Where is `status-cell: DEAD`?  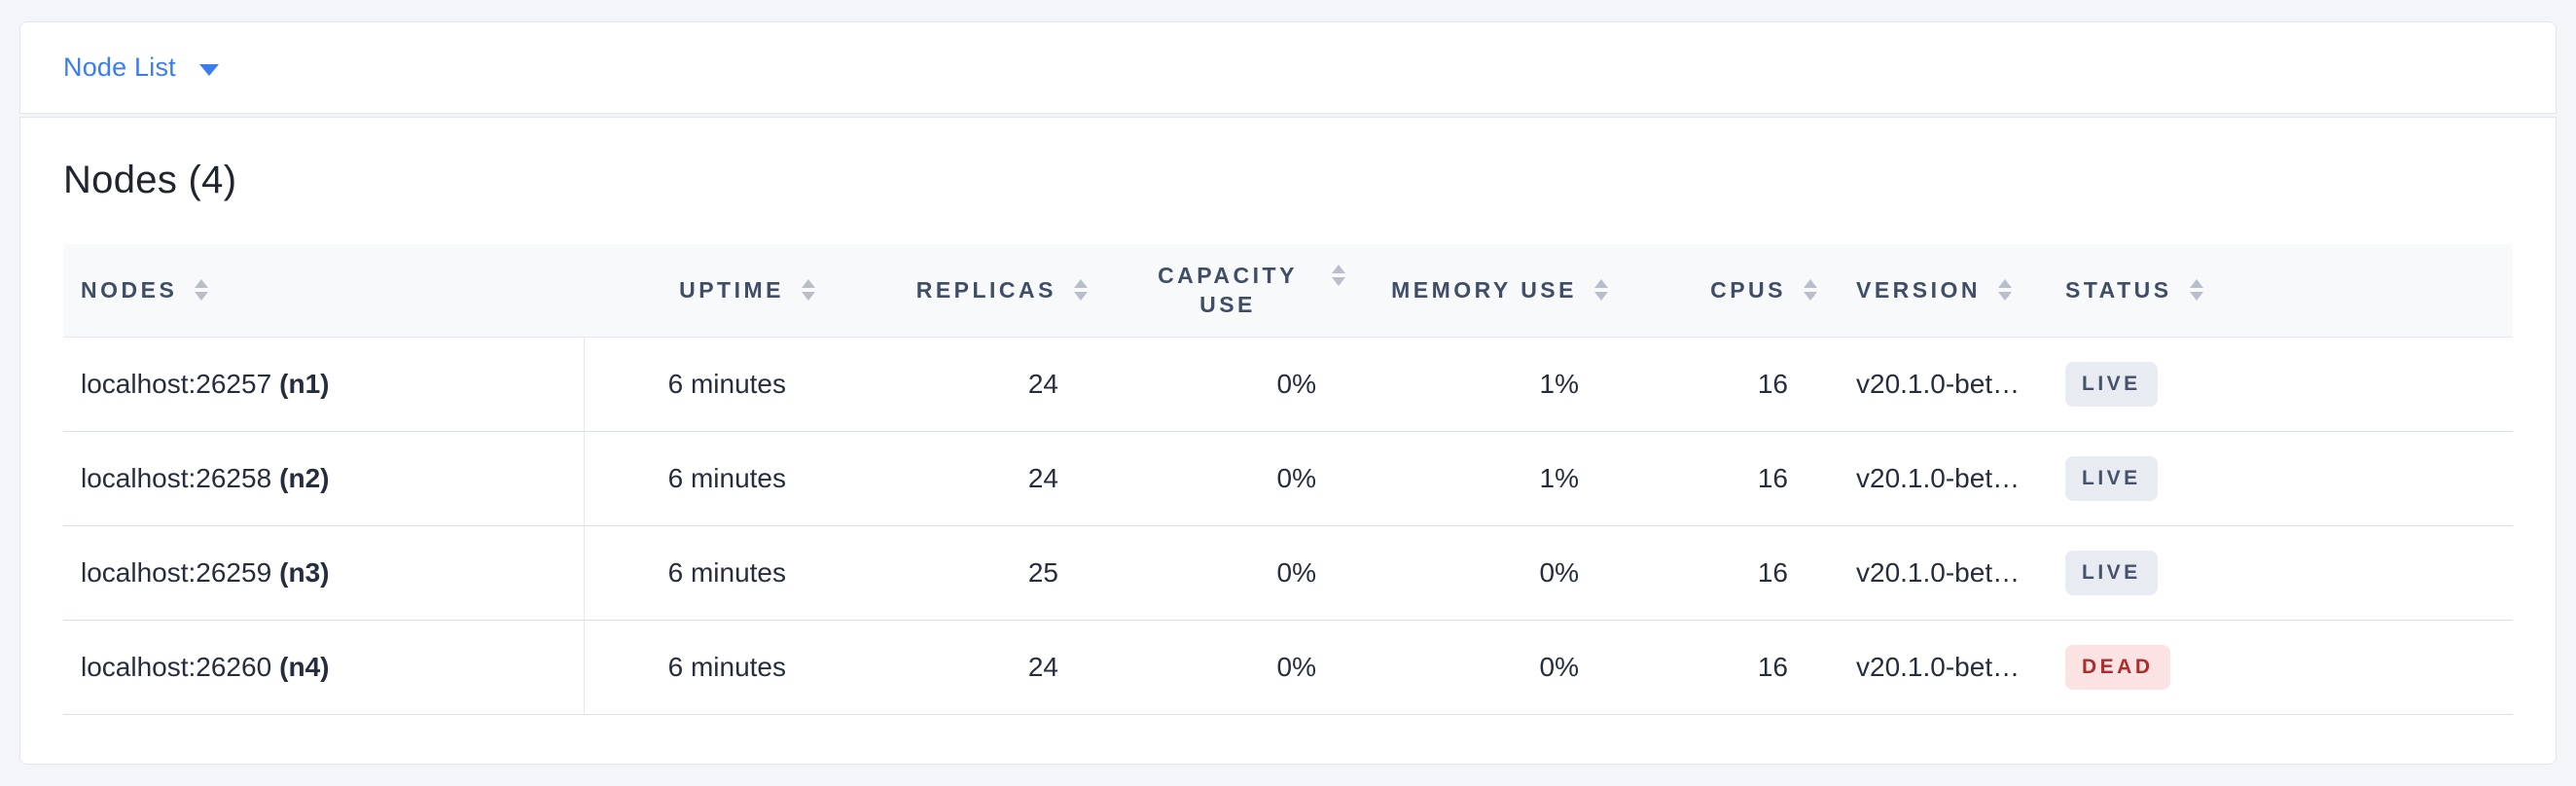
status-cell: DEAD is located at coordinates (2279, 668).